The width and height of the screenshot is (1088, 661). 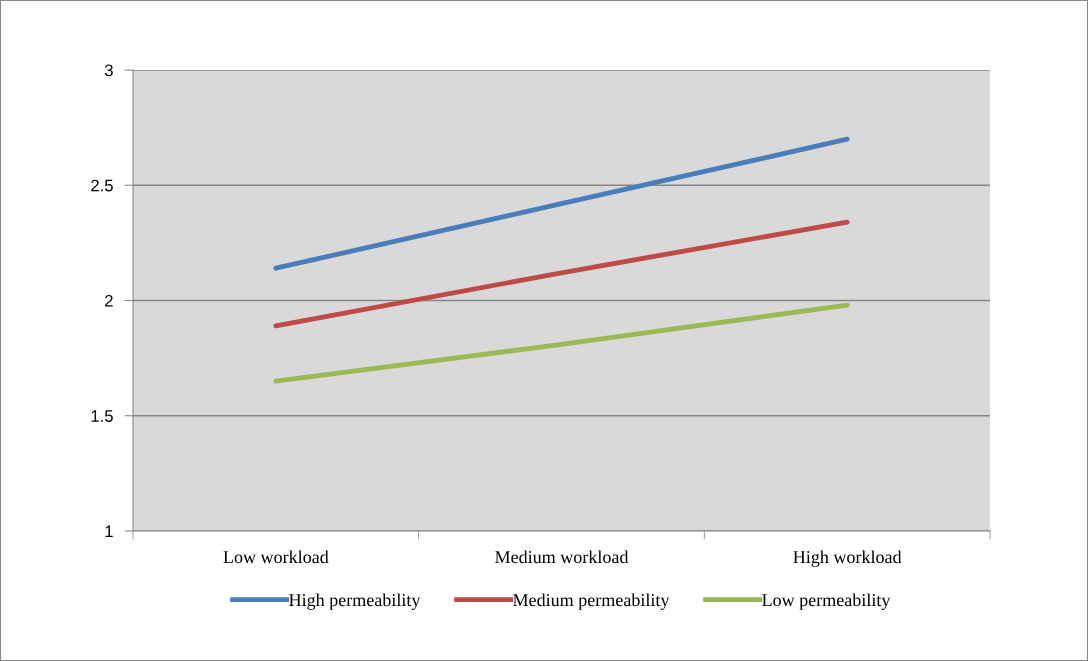 What do you see at coordinates (109, 300) in the screenshot?
I see `y-tick-label: 2` at bounding box center [109, 300].